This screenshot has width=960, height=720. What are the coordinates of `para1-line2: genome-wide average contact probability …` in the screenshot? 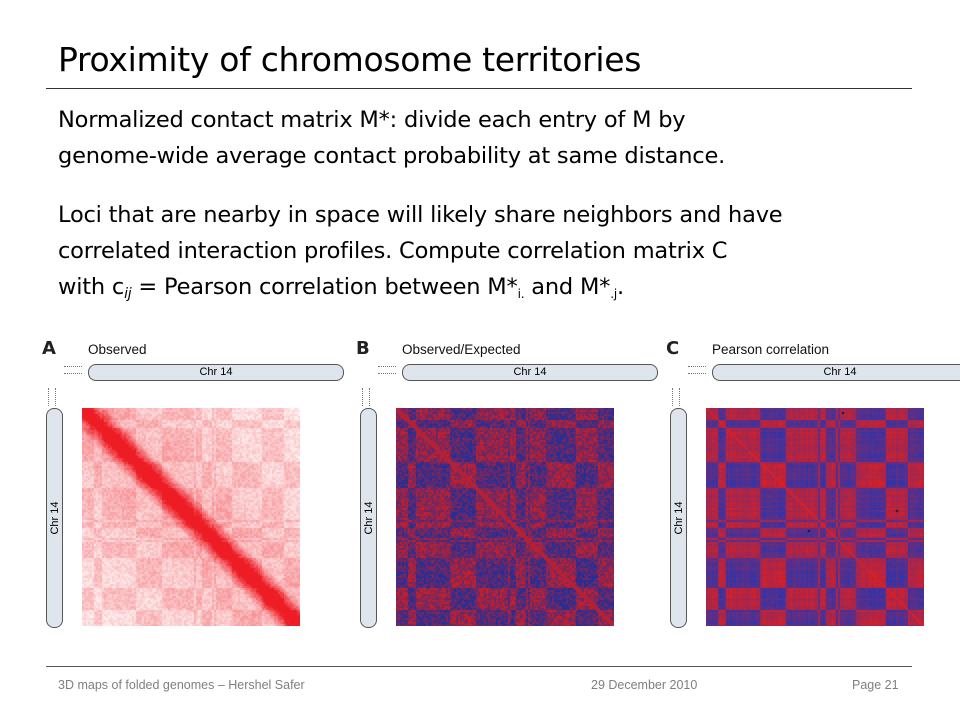 It's located at (392, 156).